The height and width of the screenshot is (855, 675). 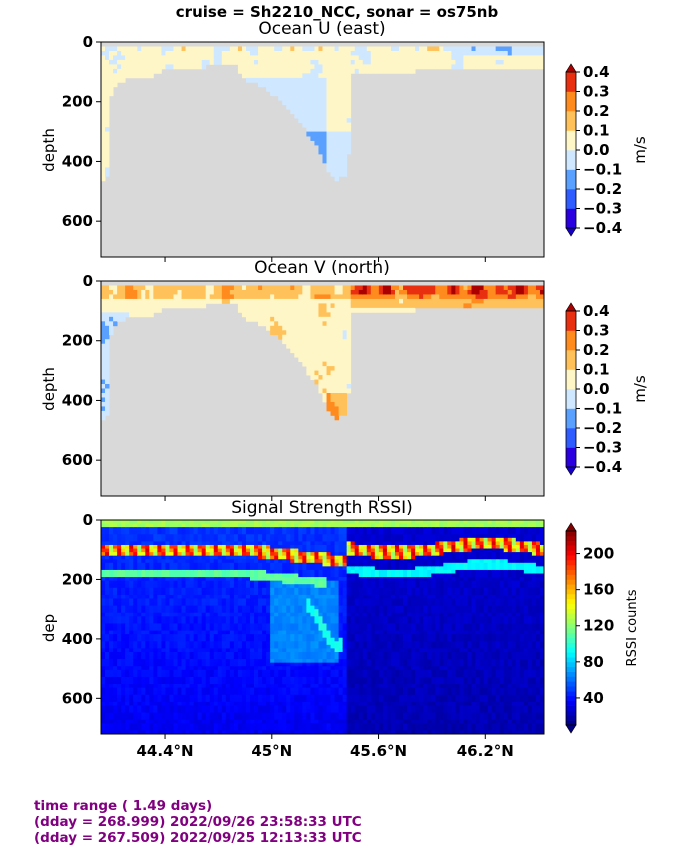 I want to click on panel-rssi-colorbar: 200 160 120 80 40, so click(x=589, y=628).